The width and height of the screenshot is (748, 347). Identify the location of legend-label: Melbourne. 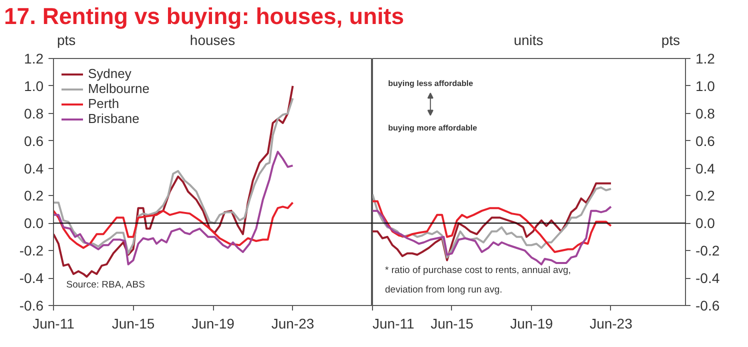
(119, 88).